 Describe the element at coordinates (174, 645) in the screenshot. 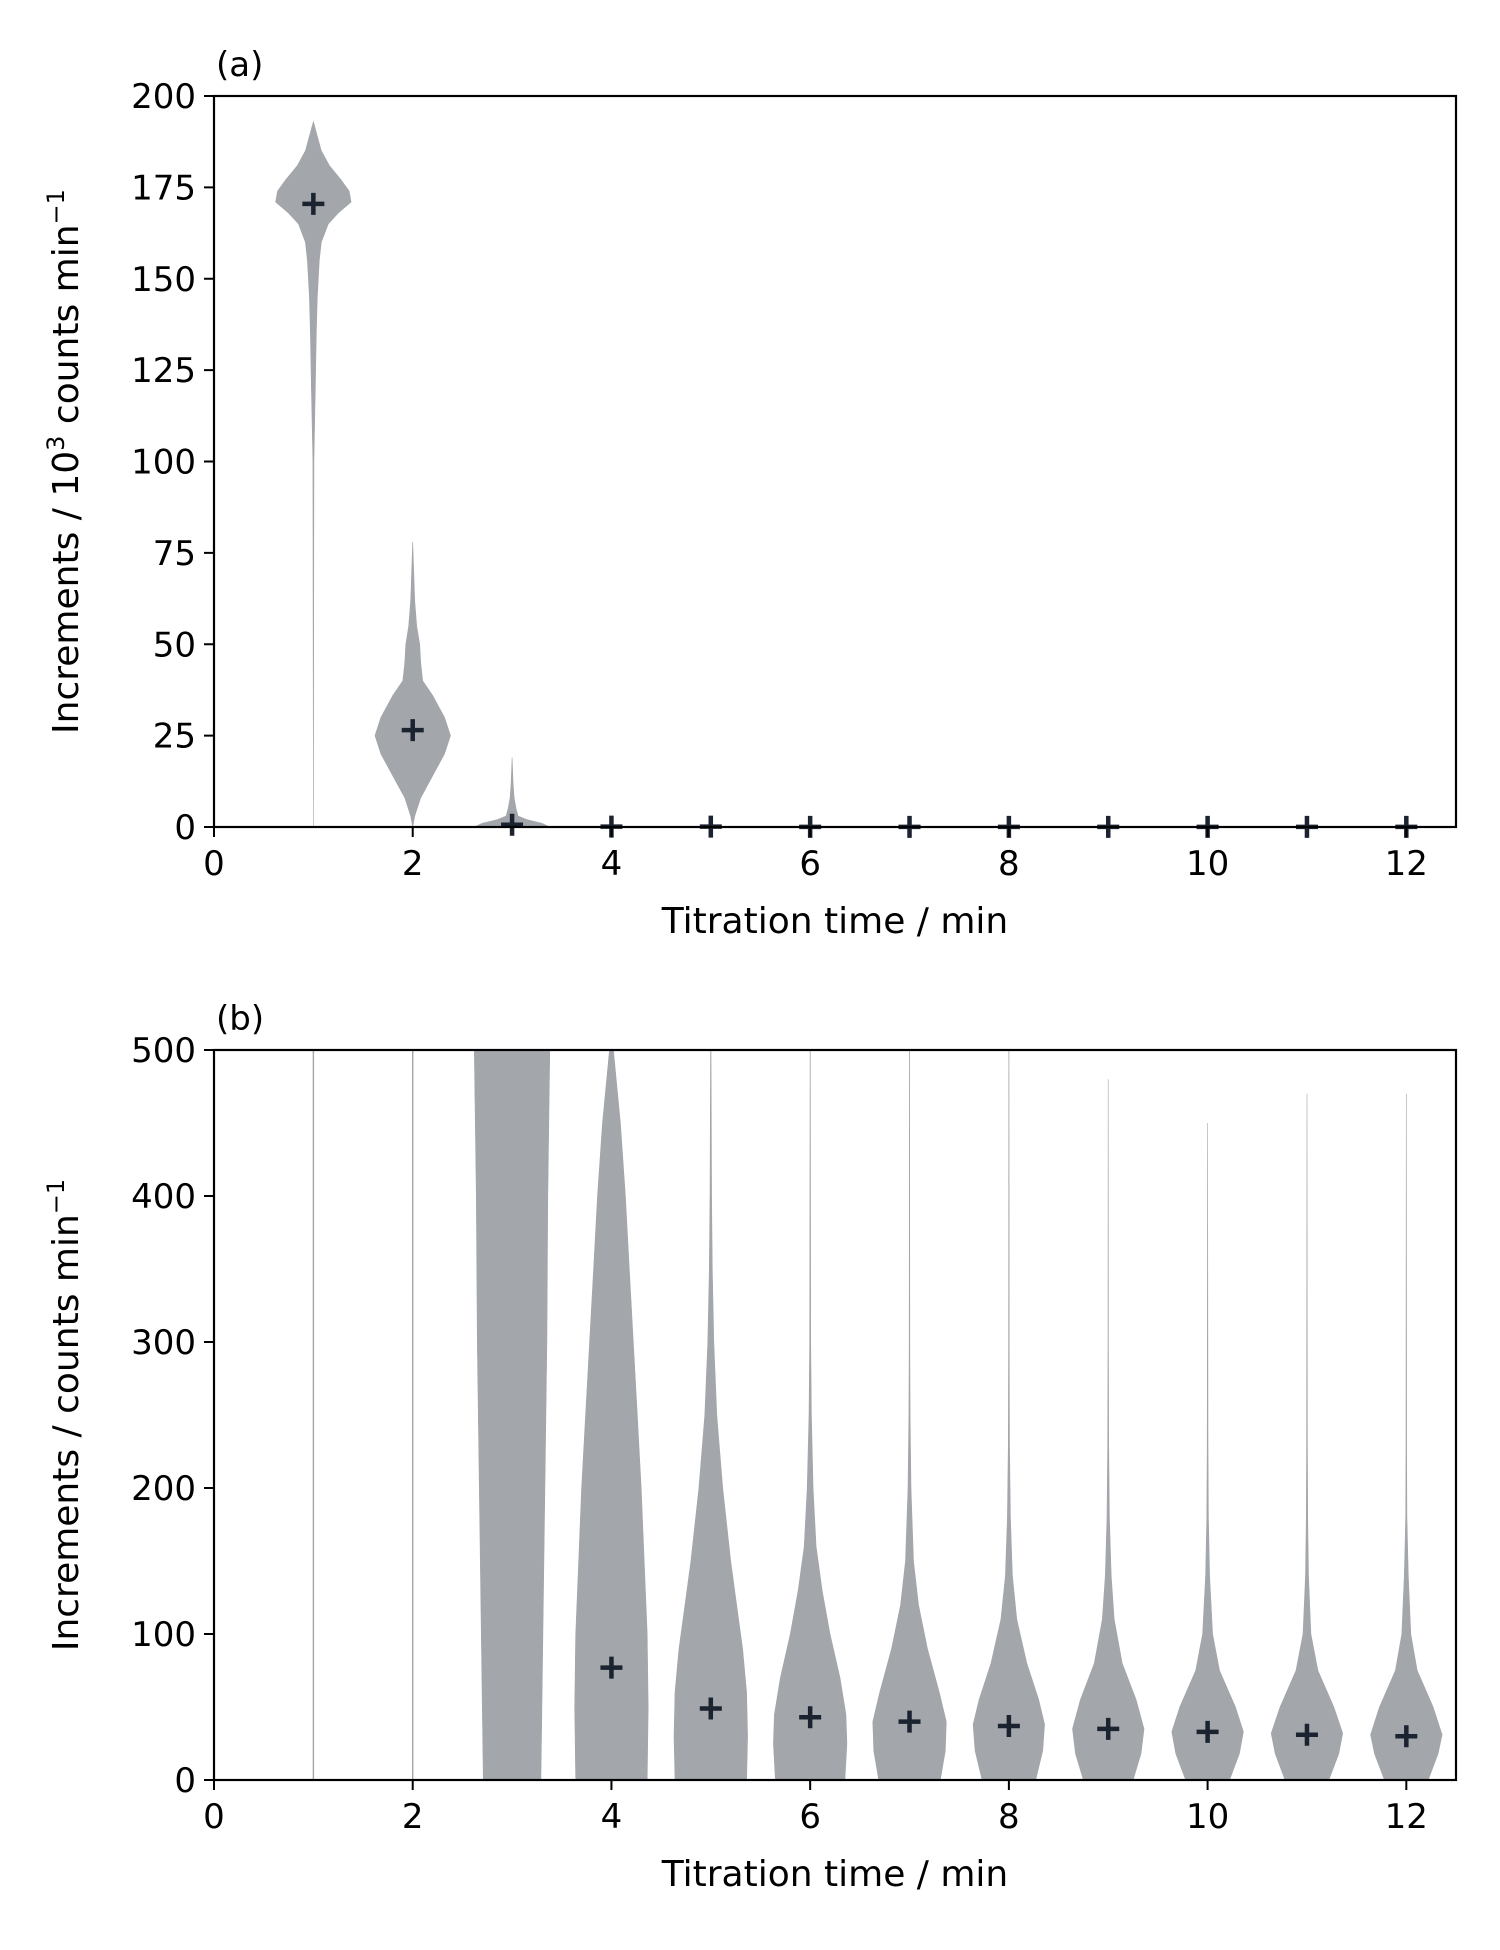

I see `y-tick-label: 50` at that location.